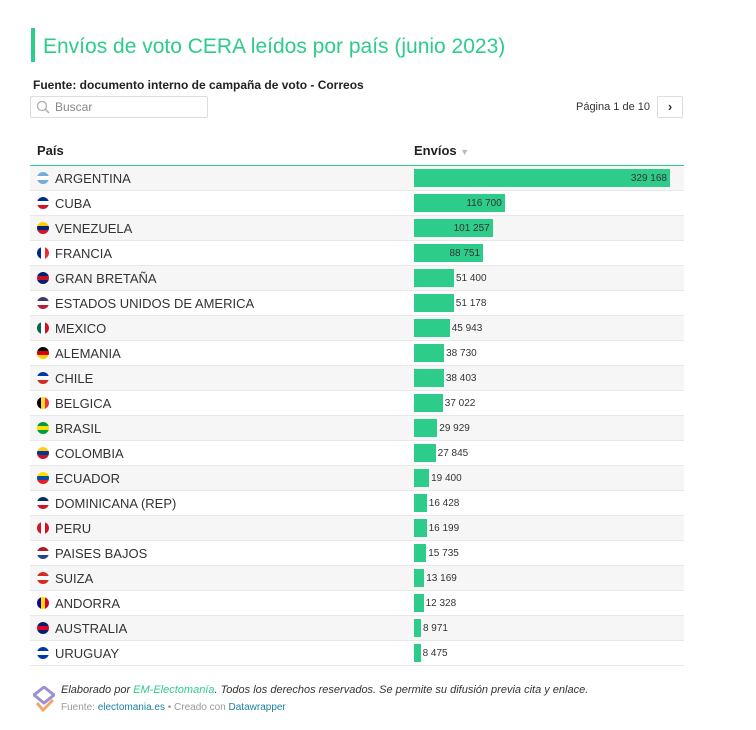 The width and height of the screenshot is (756, 730). I want to click on table-row: DOMINICANA (REP) 16 428, so click(357, 503).